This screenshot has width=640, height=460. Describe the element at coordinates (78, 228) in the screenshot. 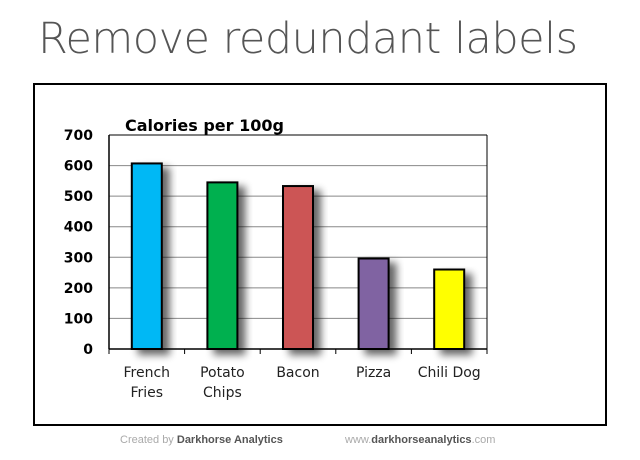

I see `y-tick-label: 400` at that location.